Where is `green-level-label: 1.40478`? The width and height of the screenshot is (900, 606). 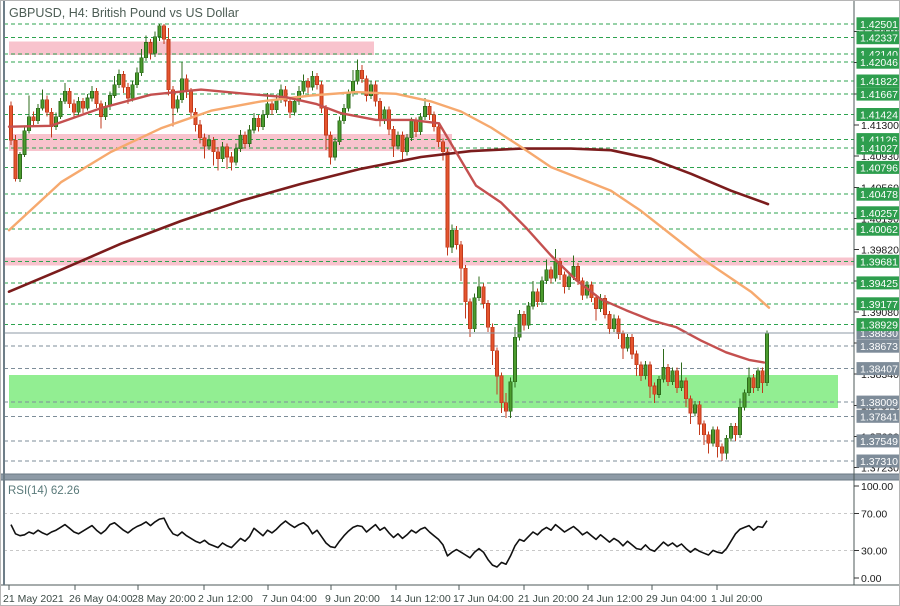
green-level-label: 1.40478 is located at coordinates (877, 194).